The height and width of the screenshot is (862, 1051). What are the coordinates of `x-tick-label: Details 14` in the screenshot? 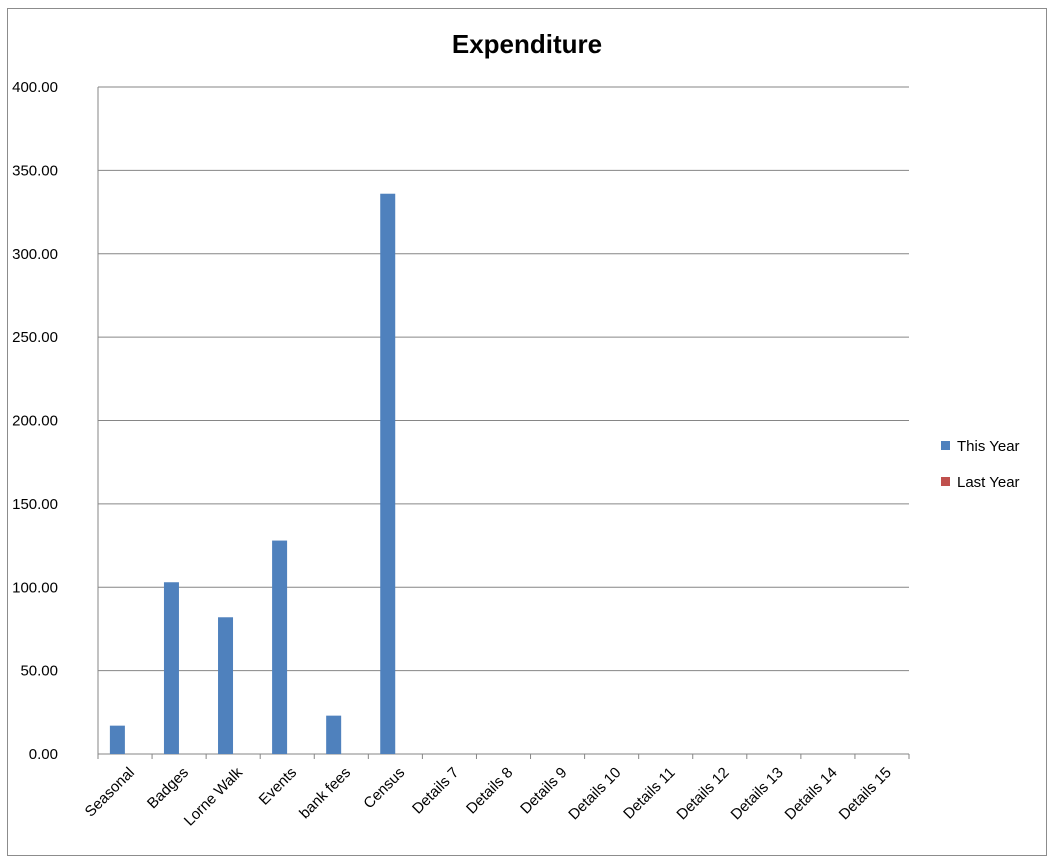 It's located at (811, 793).